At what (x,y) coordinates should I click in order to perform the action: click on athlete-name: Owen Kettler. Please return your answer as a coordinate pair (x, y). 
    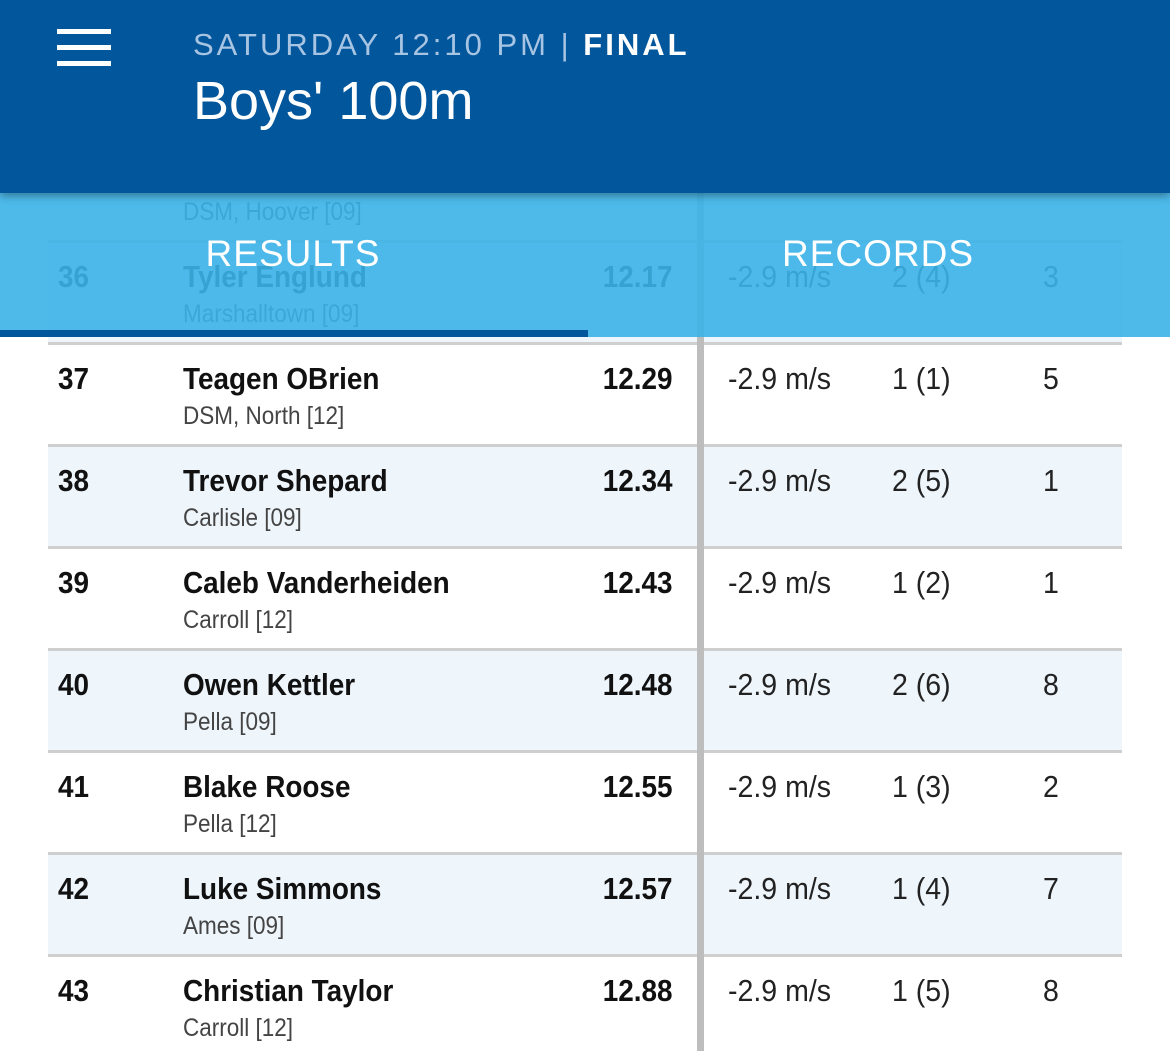
    Looking at the image, I should click on (269, 684).